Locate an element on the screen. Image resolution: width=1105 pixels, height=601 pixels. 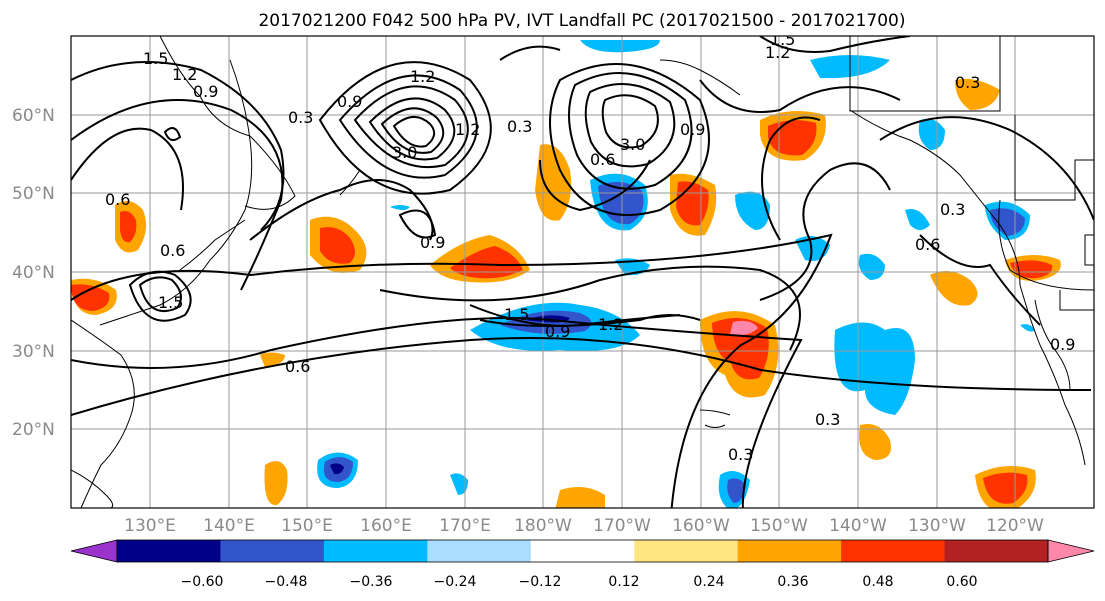
colorbar-outline is located at coordinates (582, 551).